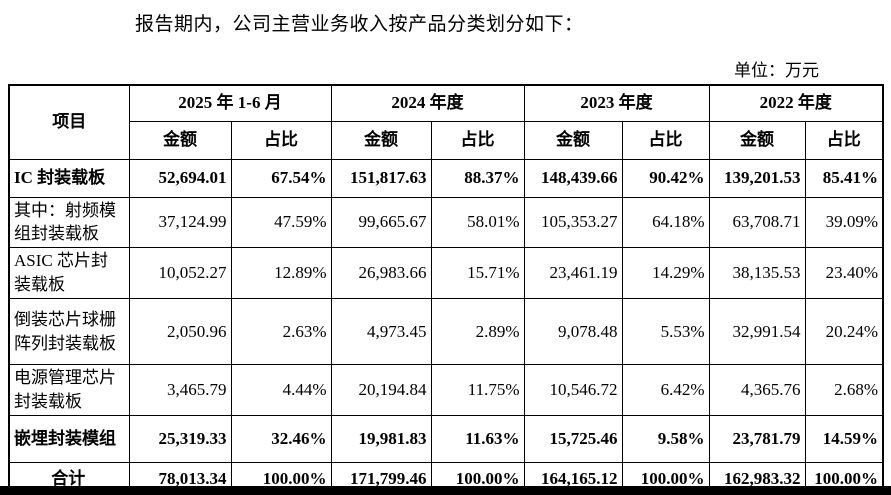 The height and width of the screenshot is (495, 891). I want to click on amount-cell: 148,439.66, so click(573, 178).